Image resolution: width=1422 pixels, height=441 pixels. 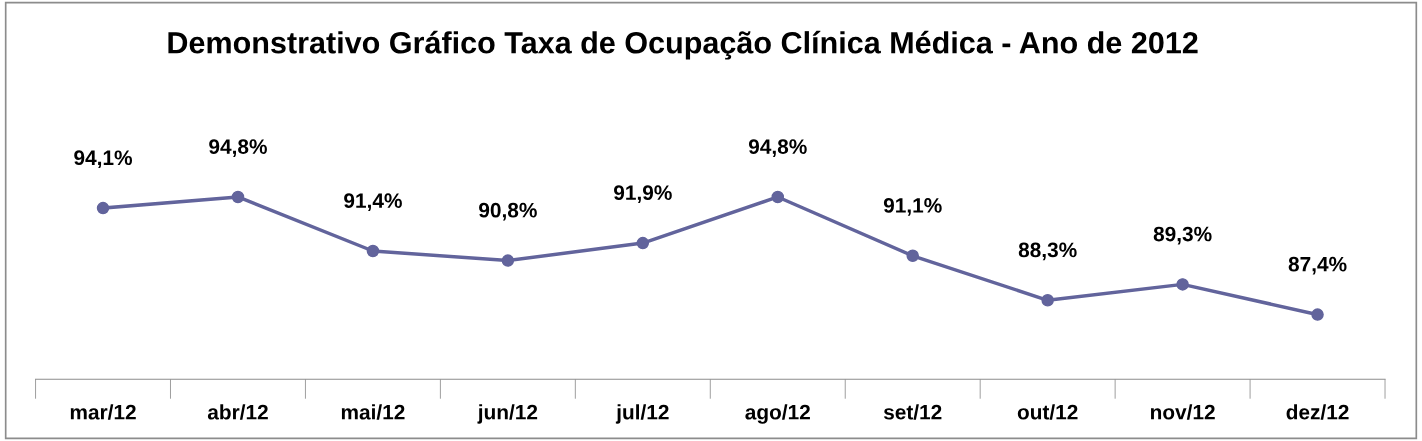 I want to click on data-label: 91,4%, so click(x=373, y=202).